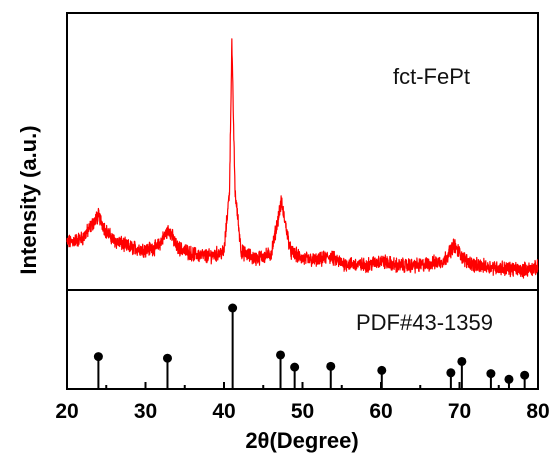 The width and height of the screenshot is (556, 462). Describe the element at coordinates (537, 411) in the screenshot. I see `x-tick-label-80: 80` at that location.